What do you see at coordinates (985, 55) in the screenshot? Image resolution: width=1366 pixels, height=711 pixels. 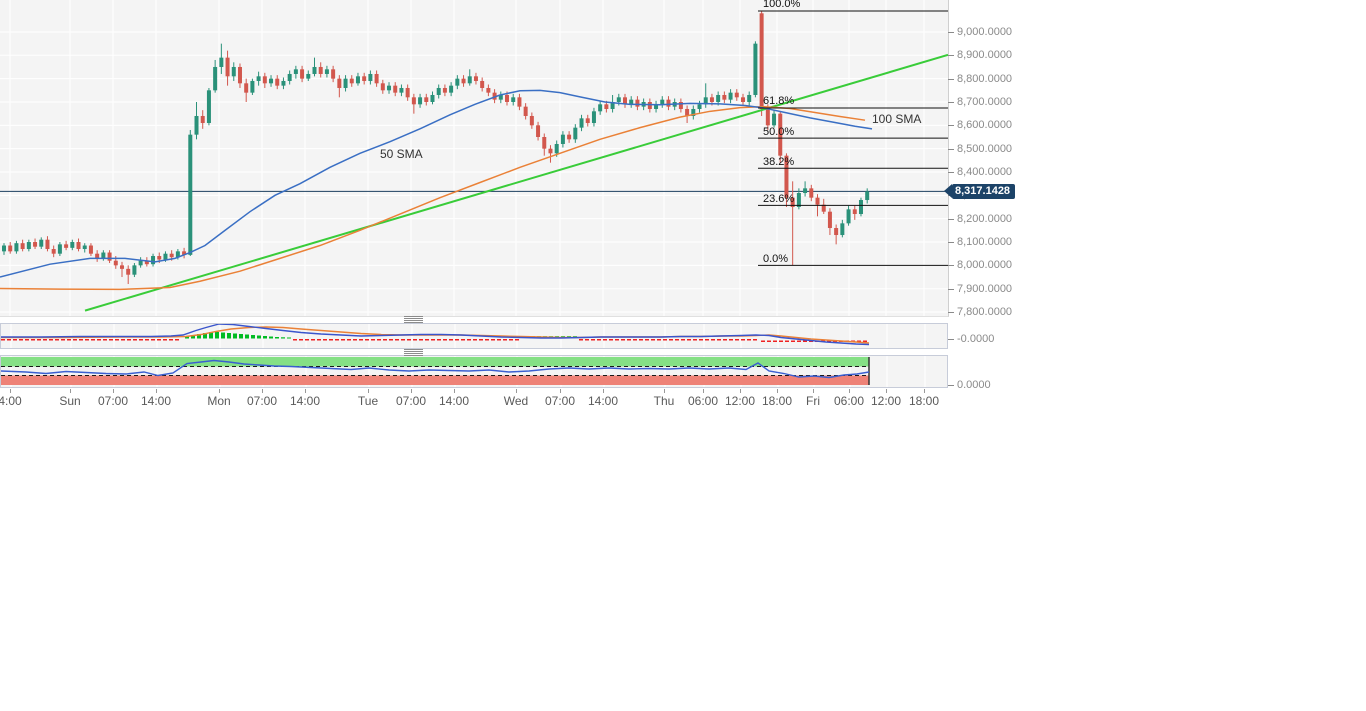 I see `price-axis-label: 8,900.0000` at bounding box center [985, 55].